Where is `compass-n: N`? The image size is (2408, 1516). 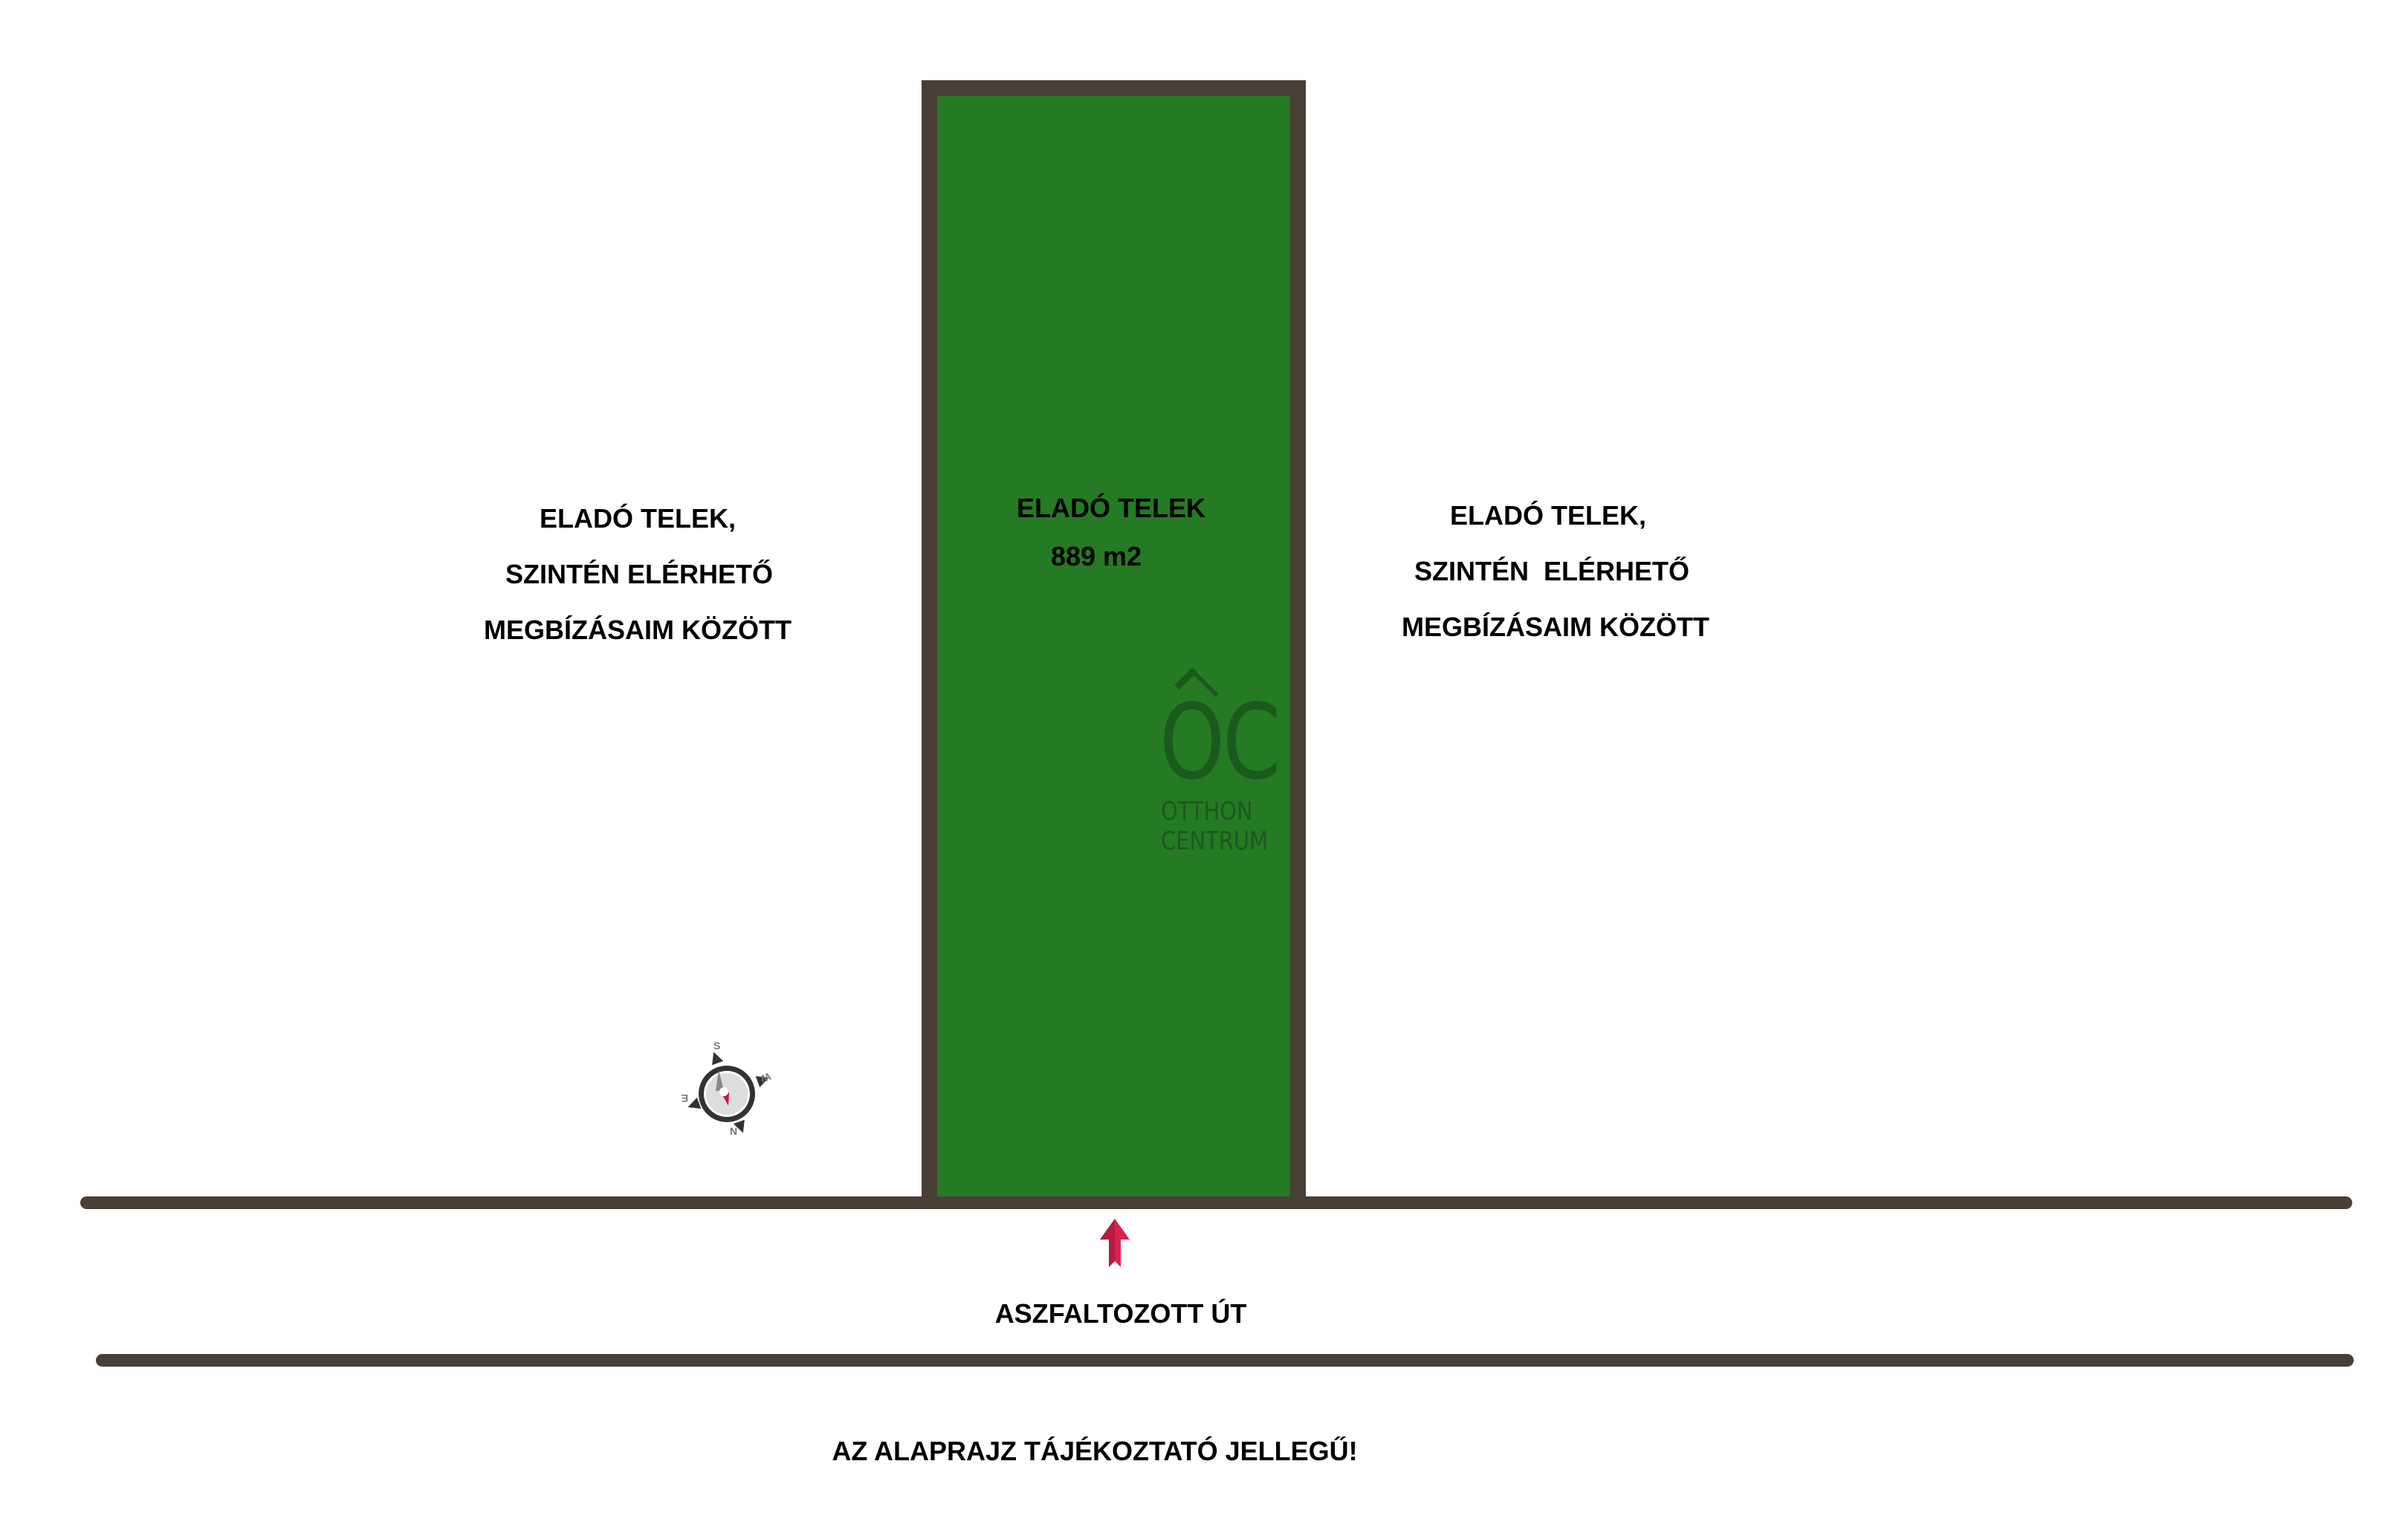 compass-n: N is located at coordinates (733, 1131).